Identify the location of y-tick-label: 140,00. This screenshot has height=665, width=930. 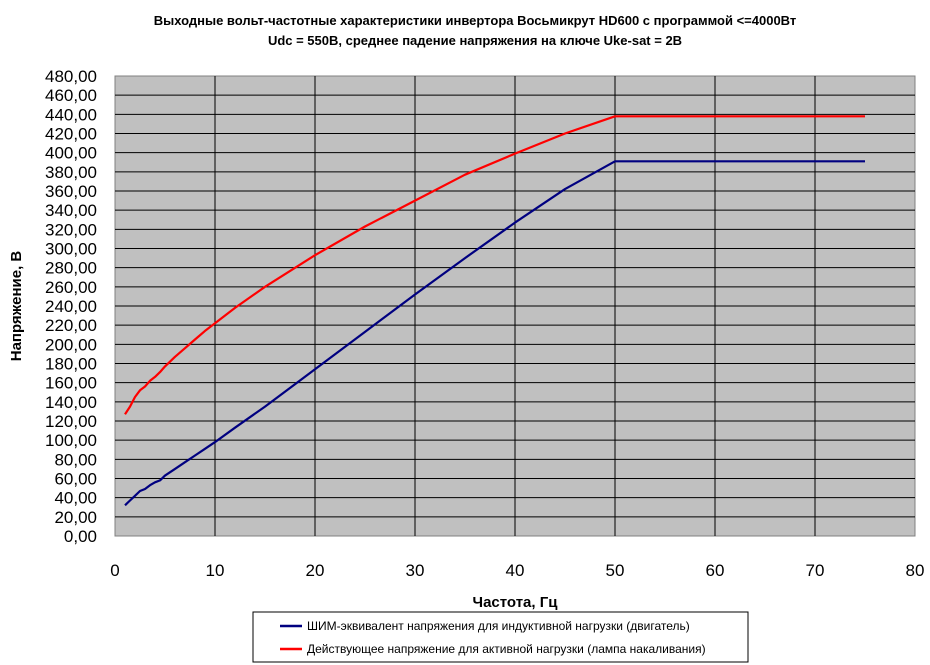
(71, 402).